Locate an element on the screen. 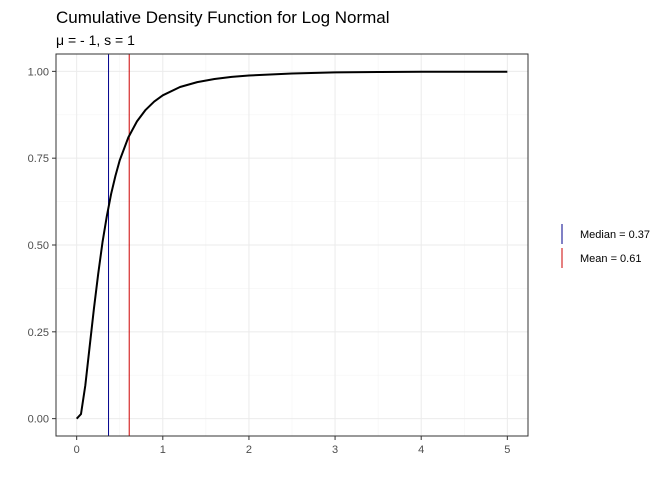  y-tick-label: 0.75 is located at coordinates (38, 159).